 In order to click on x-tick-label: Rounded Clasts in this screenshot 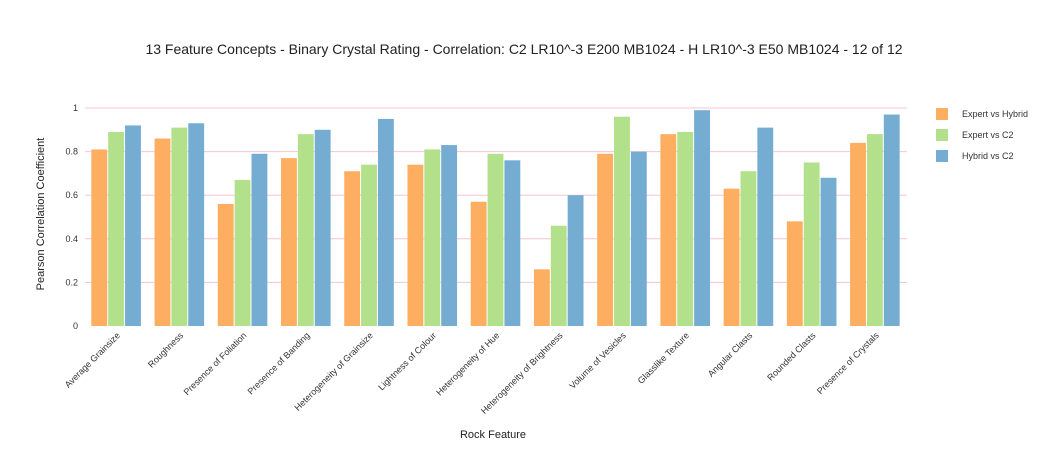, I will do `click(791, 356)`.